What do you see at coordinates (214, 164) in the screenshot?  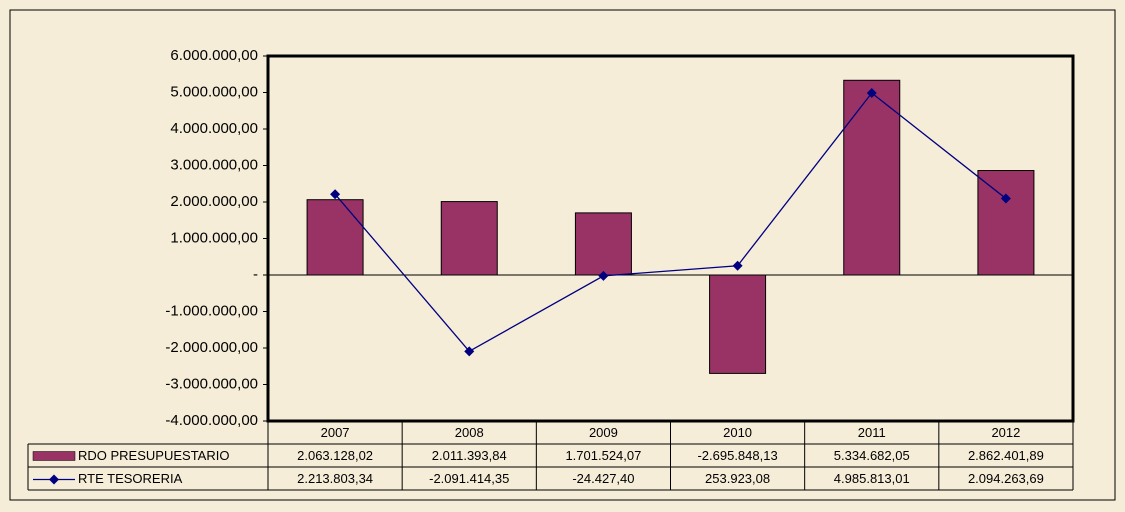 I see `y-tick-label: 3.000.000,00` at bounding box center [214, 164].